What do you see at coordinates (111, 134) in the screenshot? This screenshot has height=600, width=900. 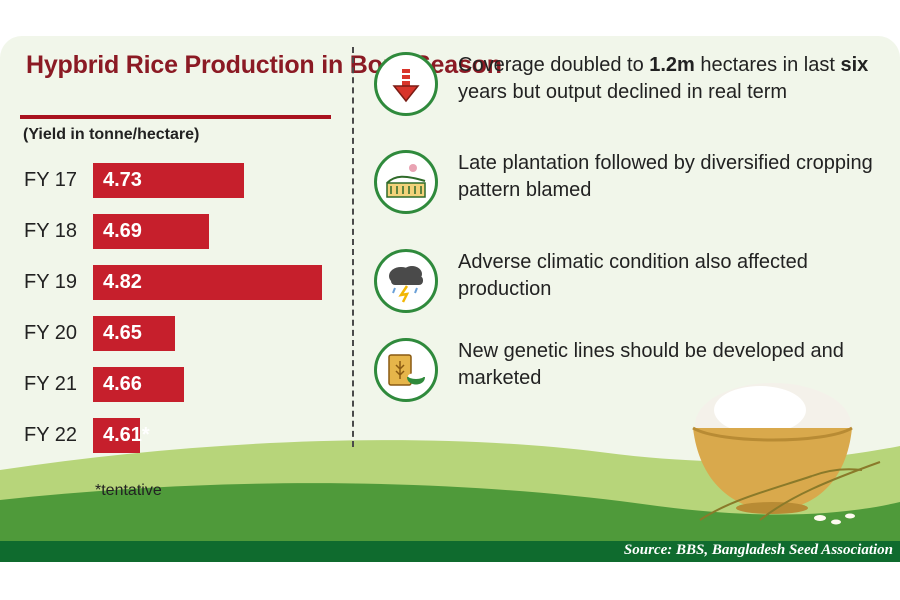 I see `chart-subtitle: (Yield in tonne/hectare)` at bounding box center [111, 134].